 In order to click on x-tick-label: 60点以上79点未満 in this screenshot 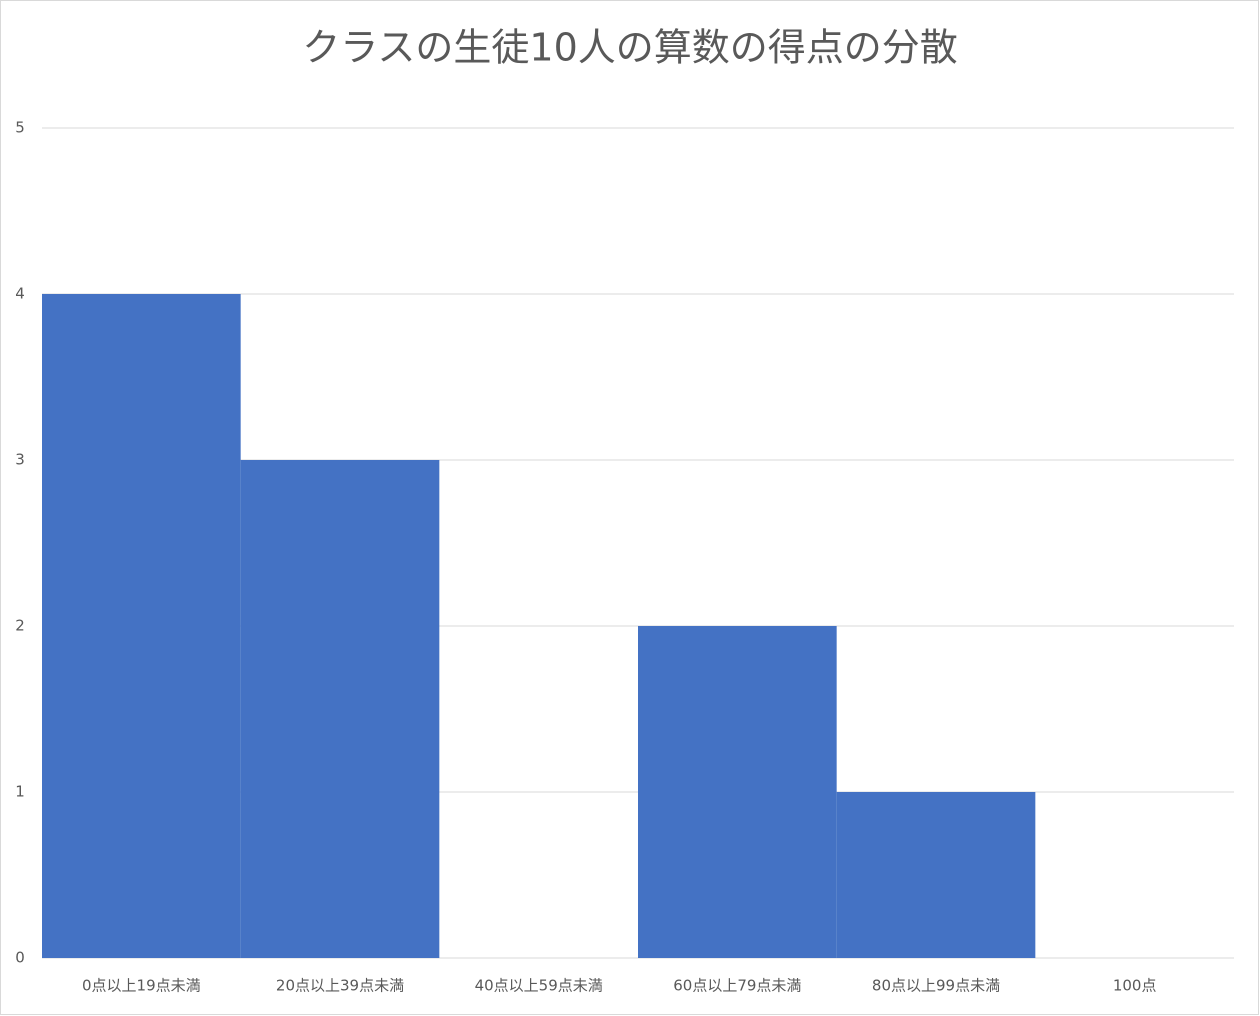, I will do `click(737, 986)`.